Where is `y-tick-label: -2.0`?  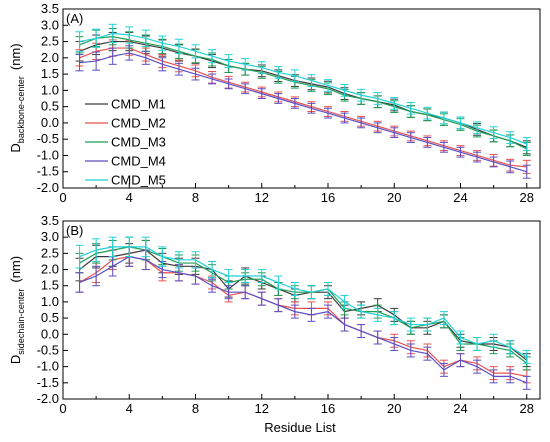 y-tick-label: -2.0 is located at coordinates (48, 398).